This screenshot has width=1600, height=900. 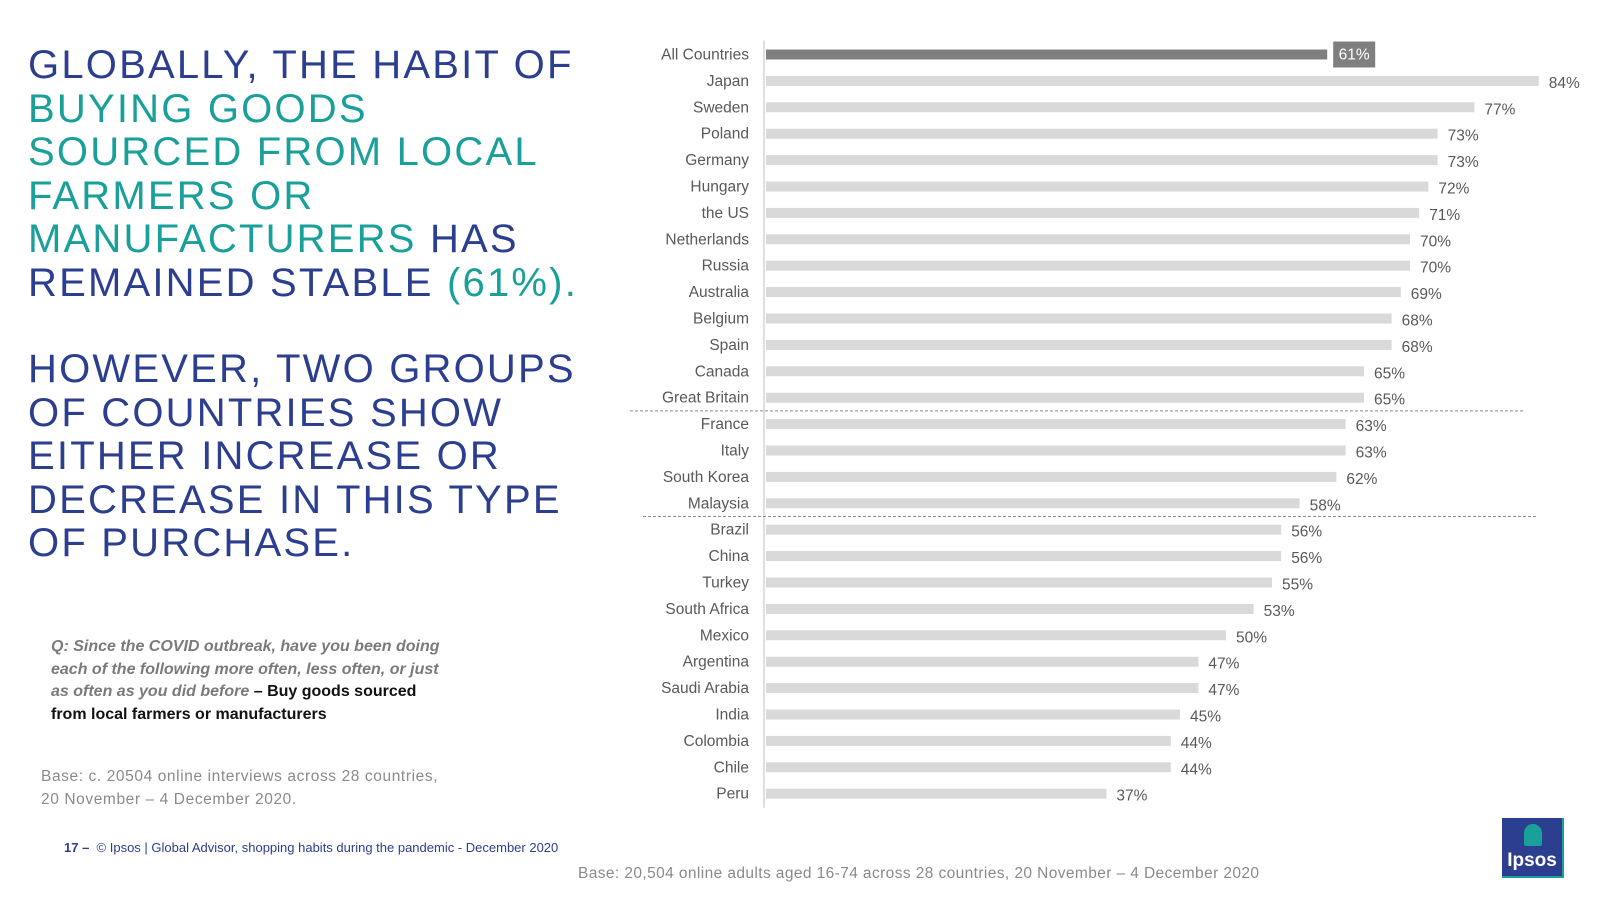 What do you see at coordinates (1564, 83) in the screenshot?
I see `data-label: 84%` at bounding box center [1564, 83].